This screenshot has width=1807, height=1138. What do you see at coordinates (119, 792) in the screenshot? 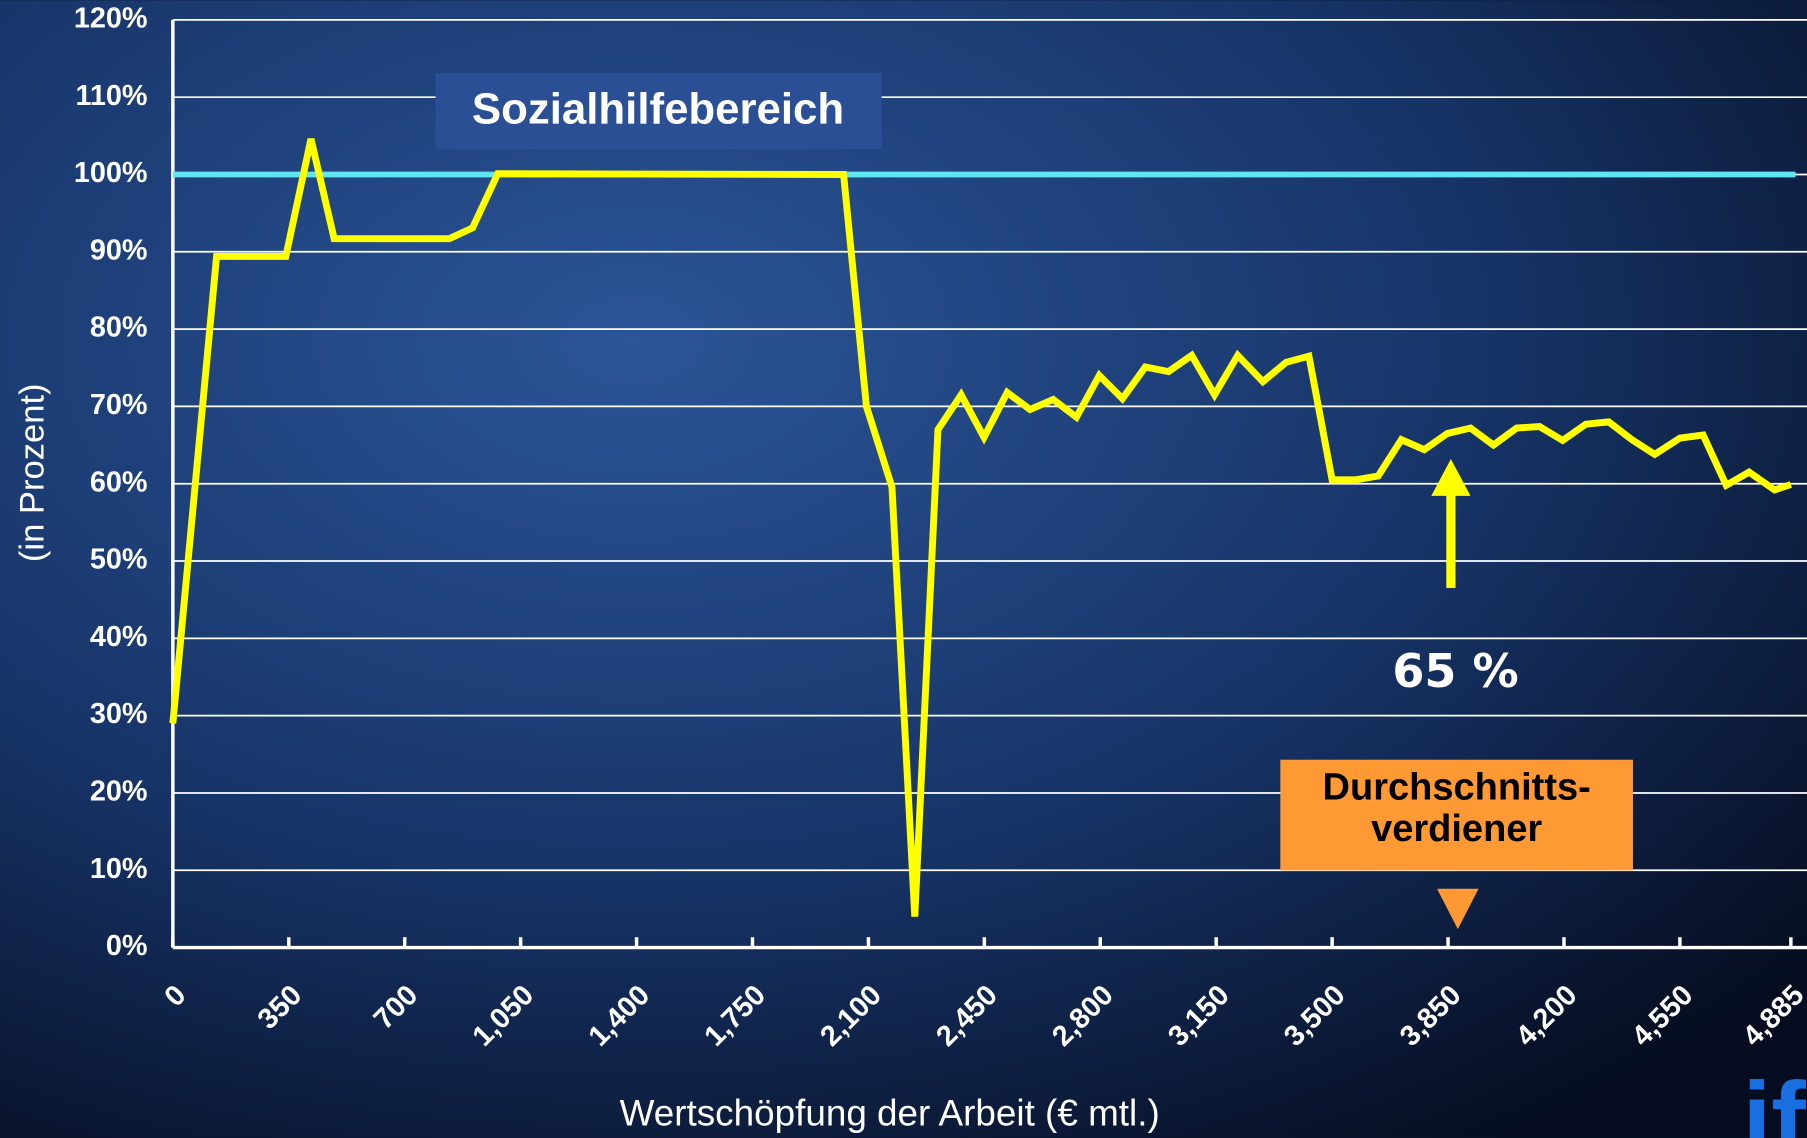
I see `y-tick-label: 20%` at bounding box center [119, 792].